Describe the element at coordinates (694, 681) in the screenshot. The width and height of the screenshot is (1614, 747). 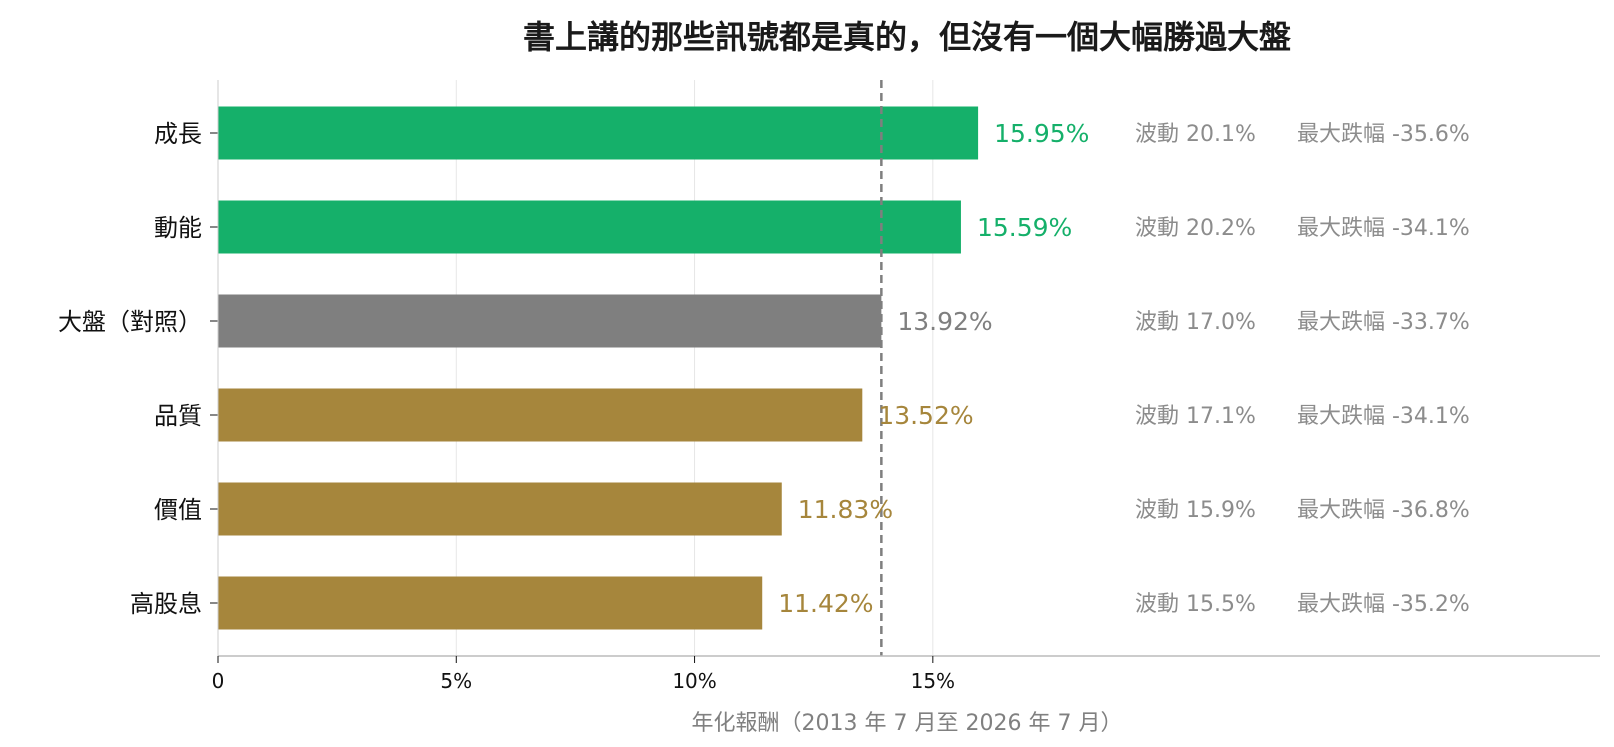
I see `x-tick-label: 10%` at that location.